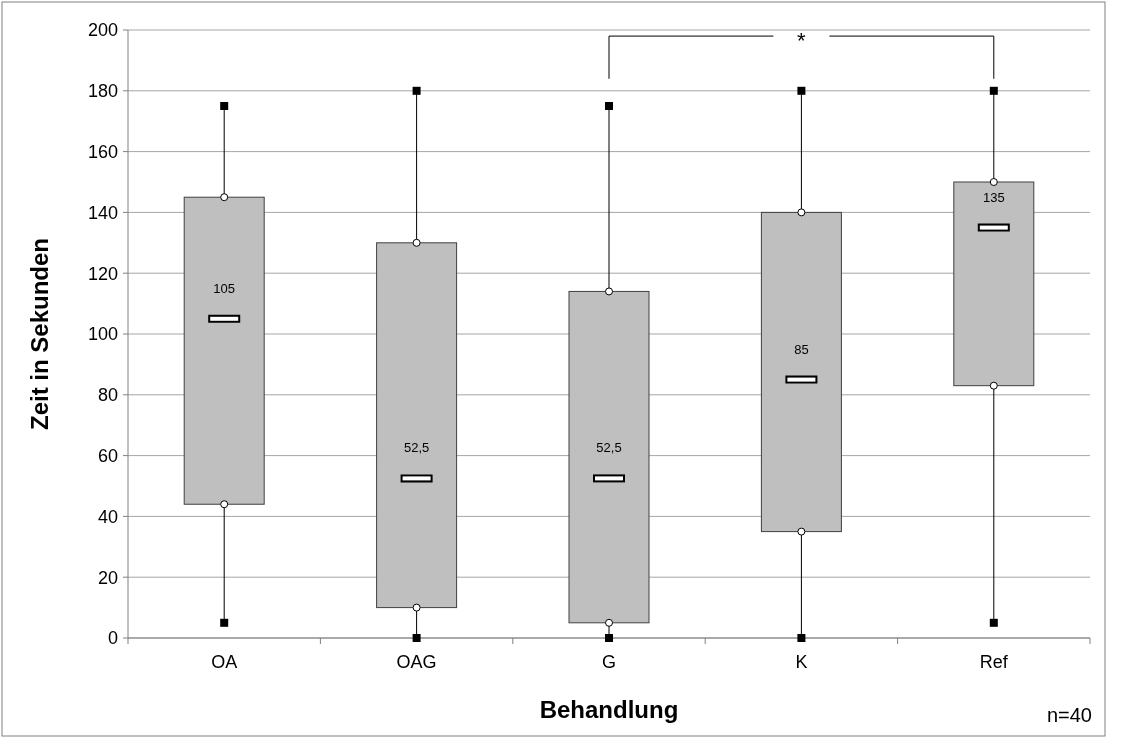 This screenshot has height=740, width=1125. I want to click on y-tick-label: 160, so click(102, 151).